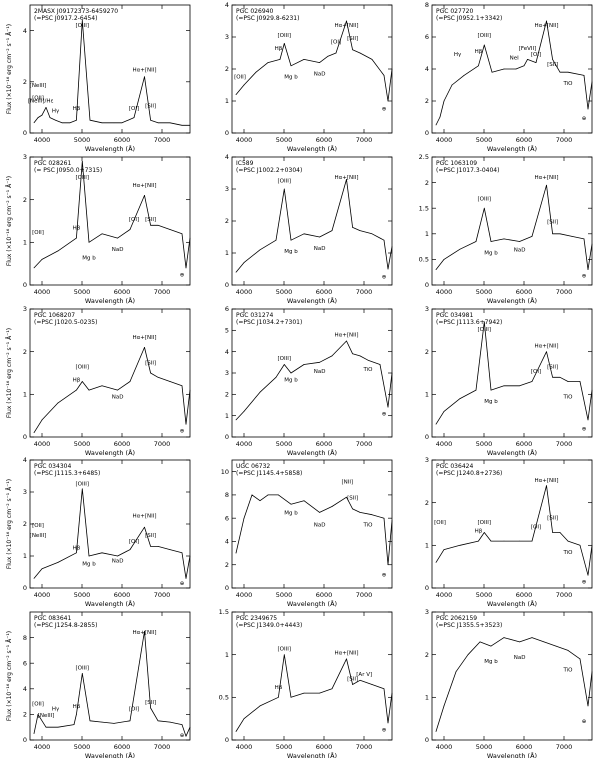 The width and height of the screenshot is (600, 758). I want to click on x-axis-label: Wavelength (Å), so click(110, 300).